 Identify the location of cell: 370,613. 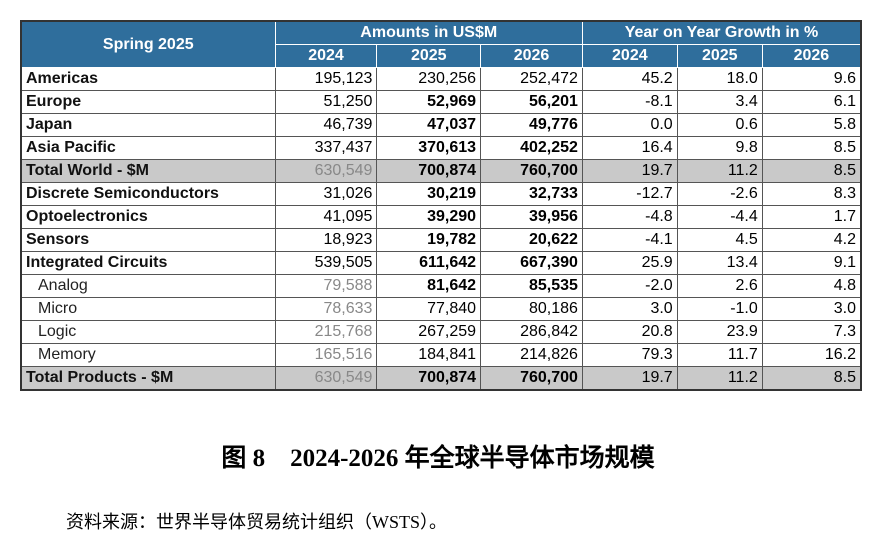
(429, 148).